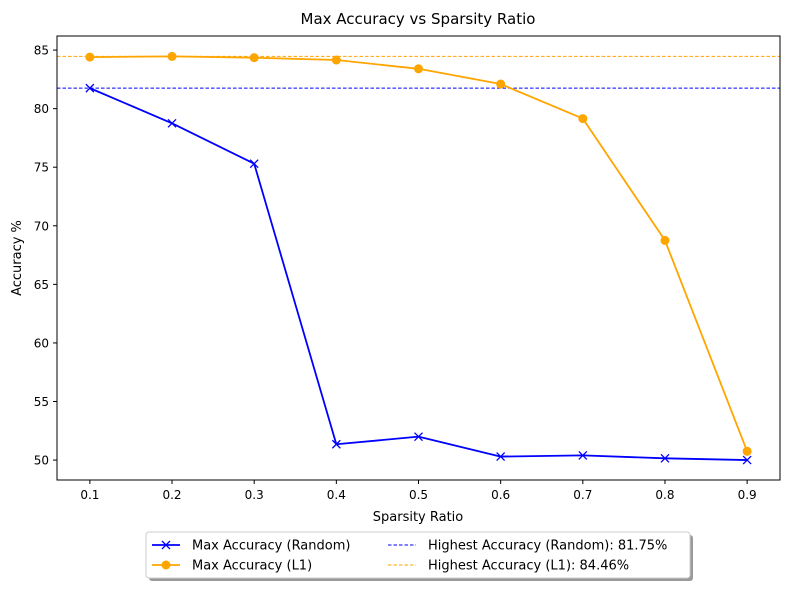  I want to click on chart-title: Max Accuracy vs Sparsity Ratio, so click(418, 19).